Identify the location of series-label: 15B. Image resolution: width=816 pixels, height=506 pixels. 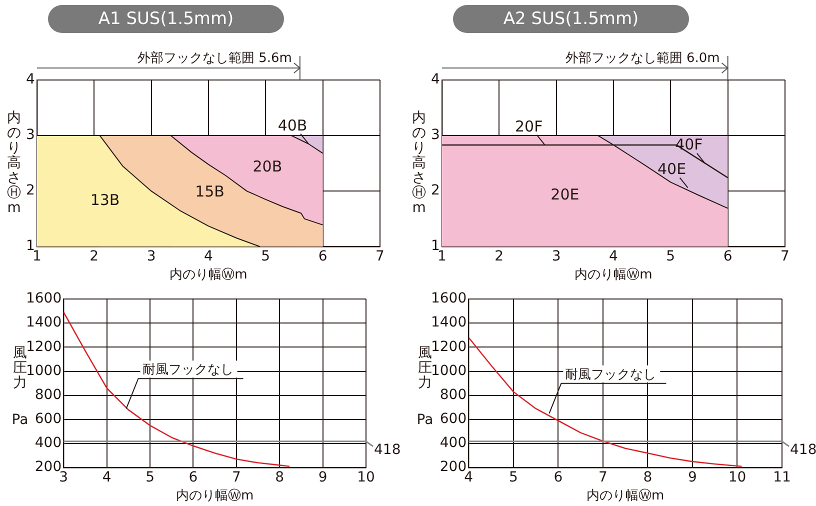
(209, 191).